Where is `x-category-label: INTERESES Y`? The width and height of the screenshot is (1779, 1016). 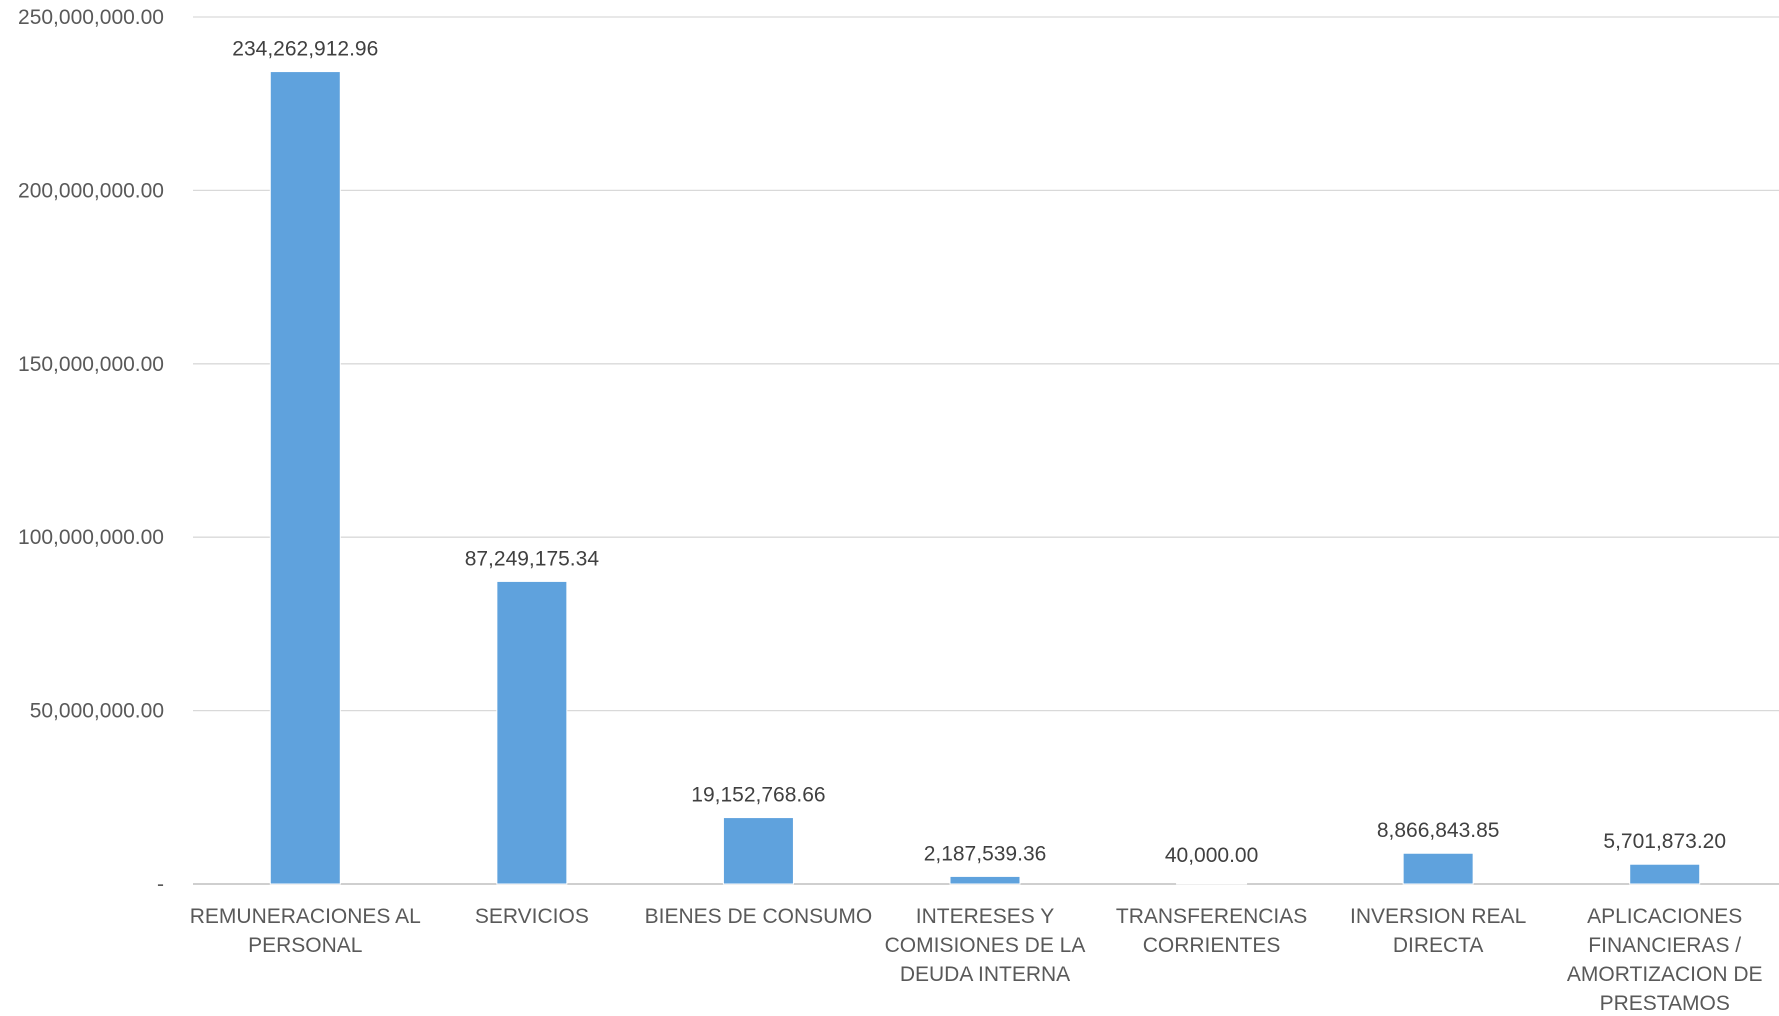
x-category-label: INTERESES Y is located at coordinates (985, 916).